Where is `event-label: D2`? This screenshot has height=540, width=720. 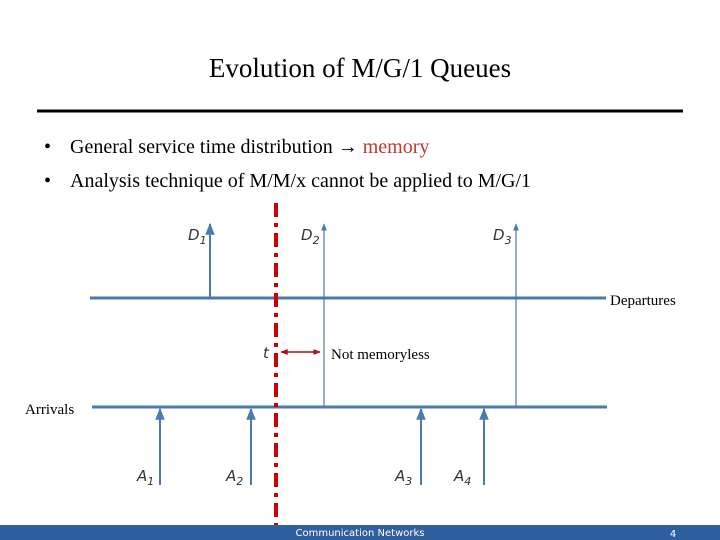 event-label: D2 is located at coordinates (310, 236).